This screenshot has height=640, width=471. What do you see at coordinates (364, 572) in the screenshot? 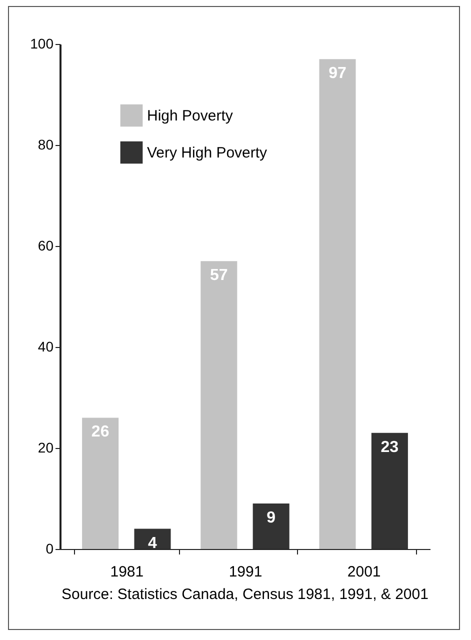
I see `x-tick-label: 2001` at bounding box center [364, 572].